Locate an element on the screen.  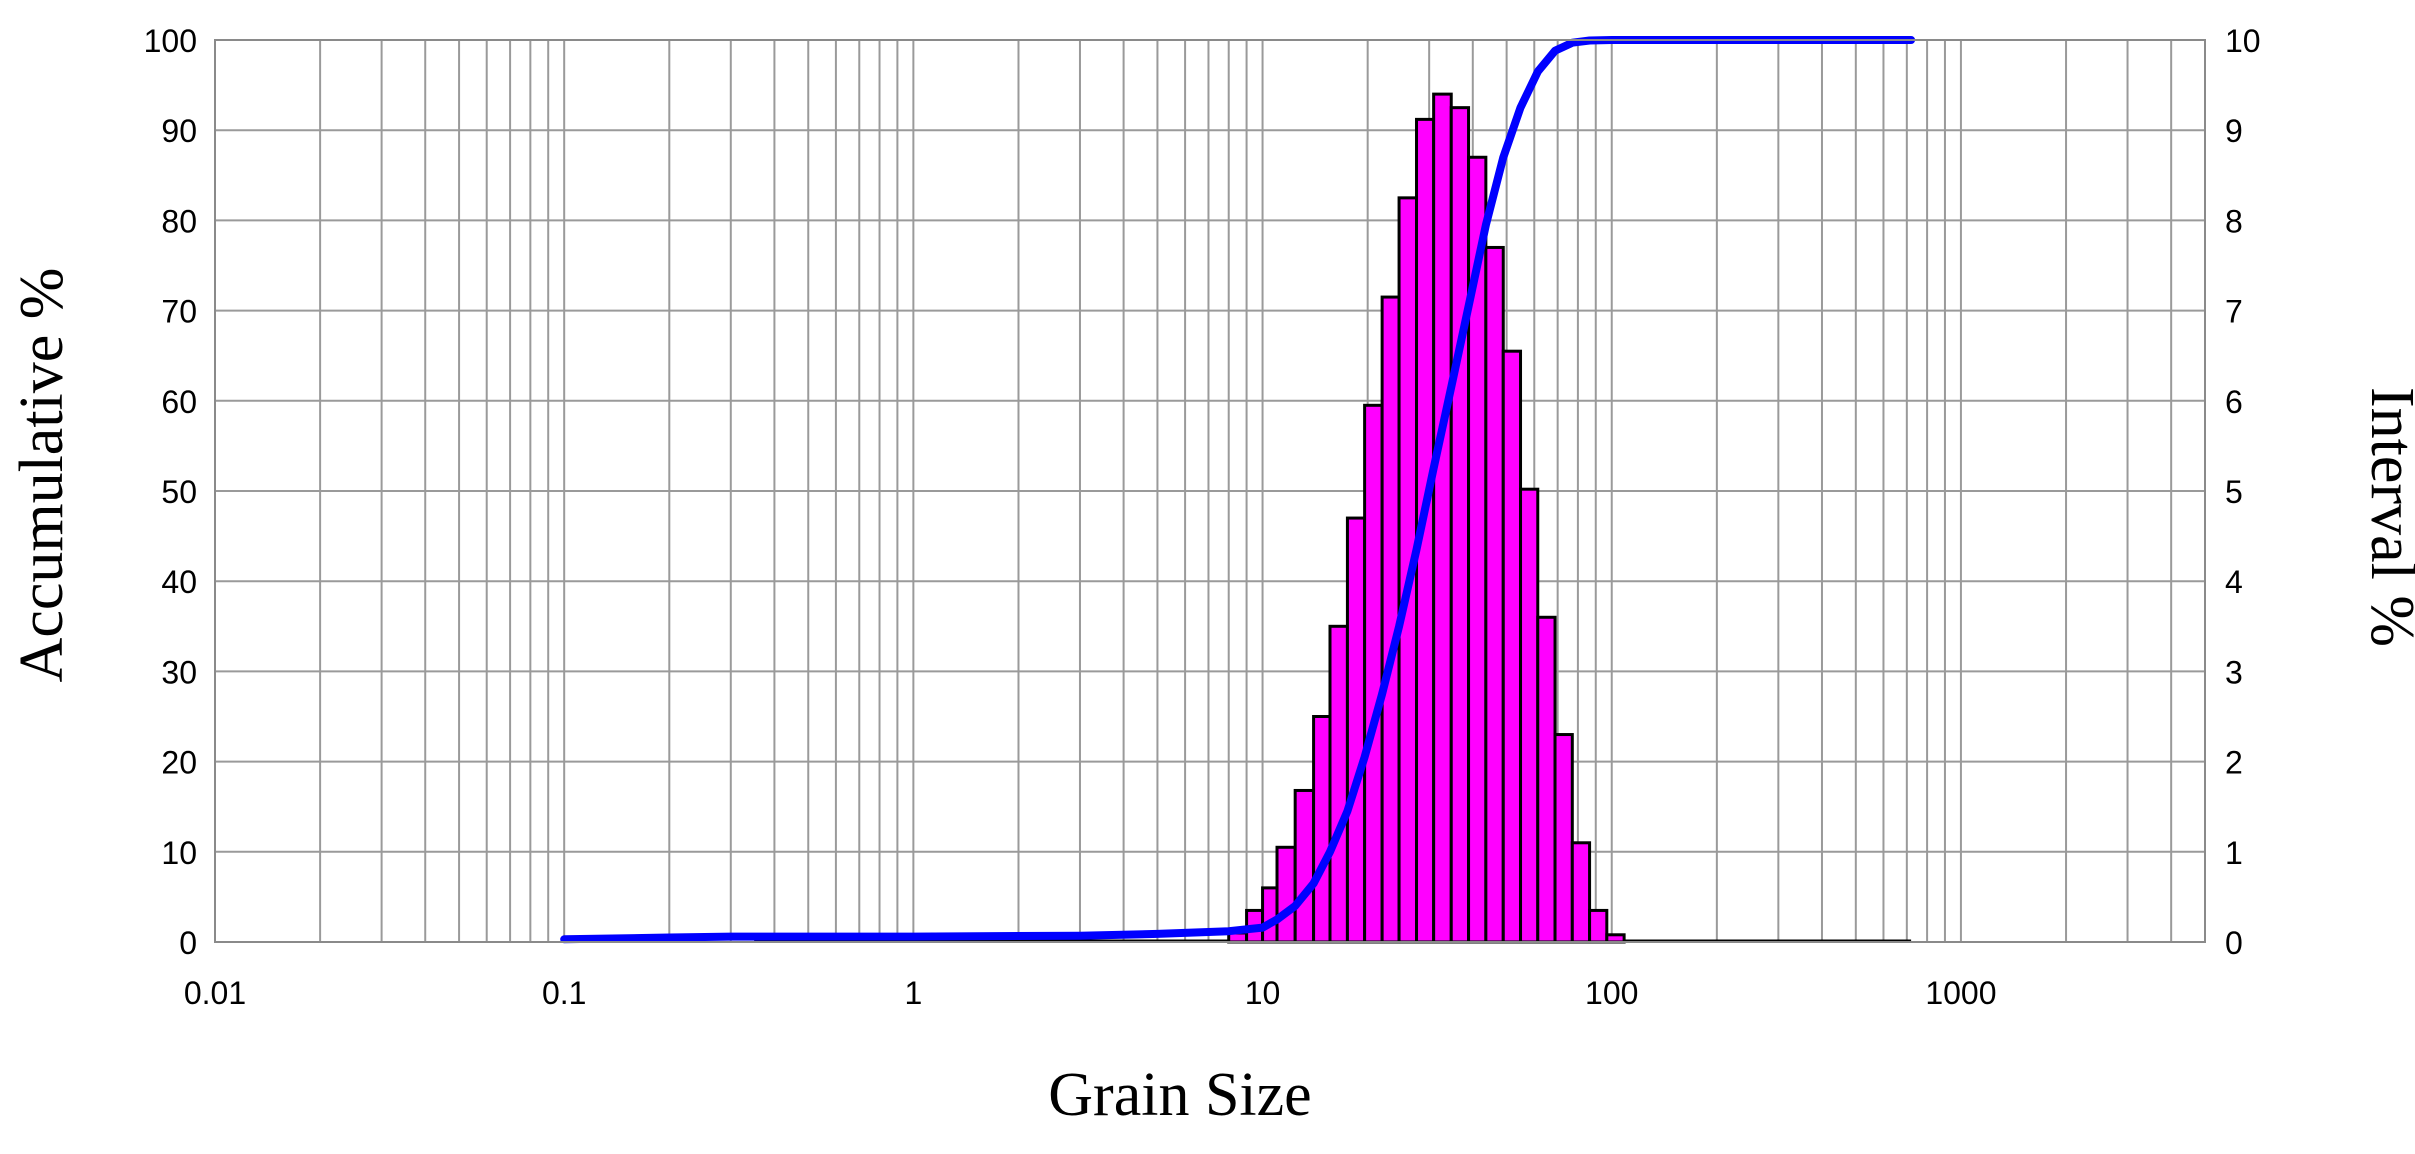
y2-tick-label: 2 is located at coordinates (2234, 763).